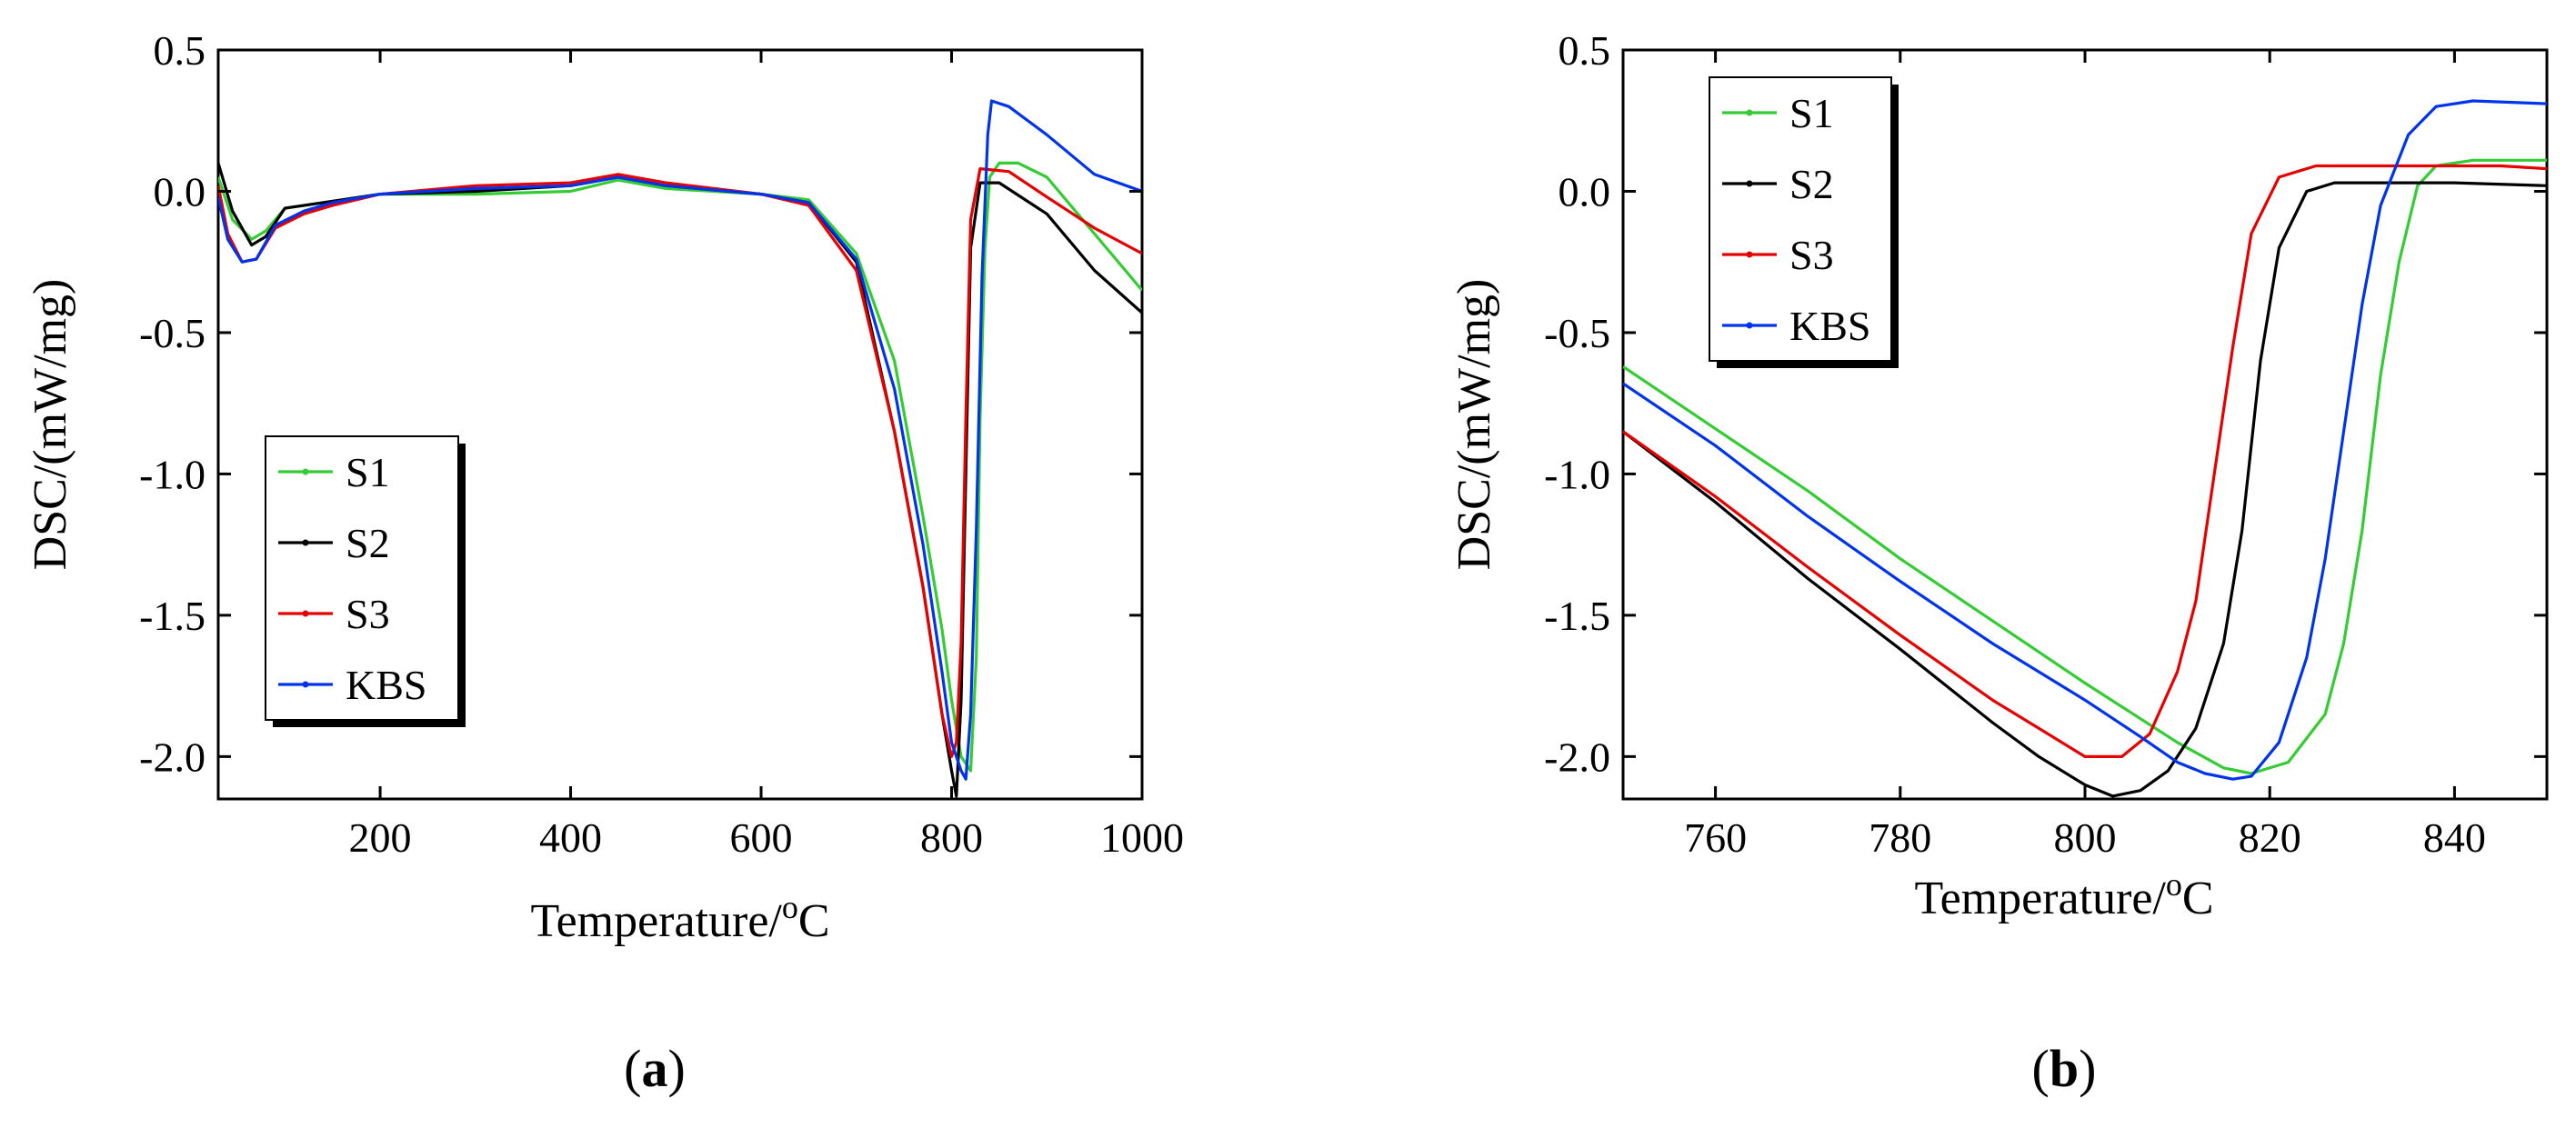  Describe the element at coordinates (1577, 333) in the screenshot. I see `ytick-label-b: -0.5` at that location.